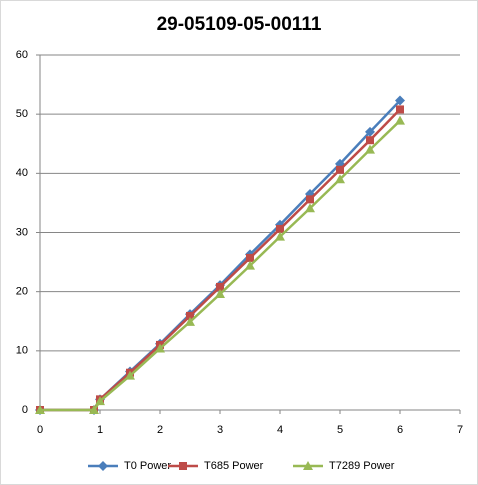 The height and width of the screenshot is (485, 478). What do you see at coordinates (22, 232) in the screenshot?
I see `y-tick-label: 30` at bounding box center [22, 232].